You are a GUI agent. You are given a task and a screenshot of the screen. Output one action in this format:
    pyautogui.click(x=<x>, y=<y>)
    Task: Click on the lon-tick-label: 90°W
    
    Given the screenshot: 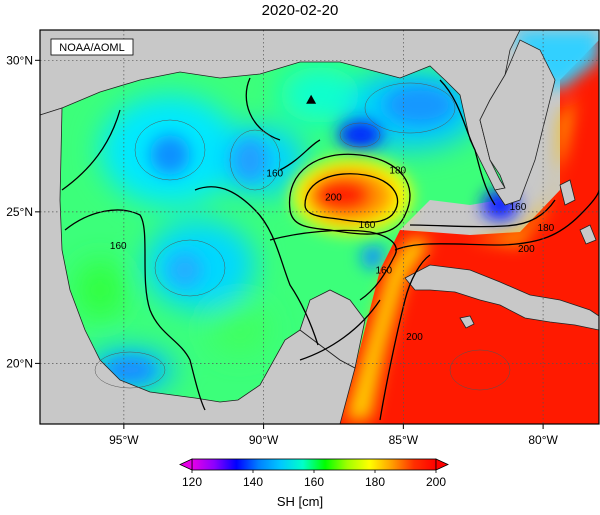 What is the action you would take?
    pyautogui.click(x=264, y=440)
    